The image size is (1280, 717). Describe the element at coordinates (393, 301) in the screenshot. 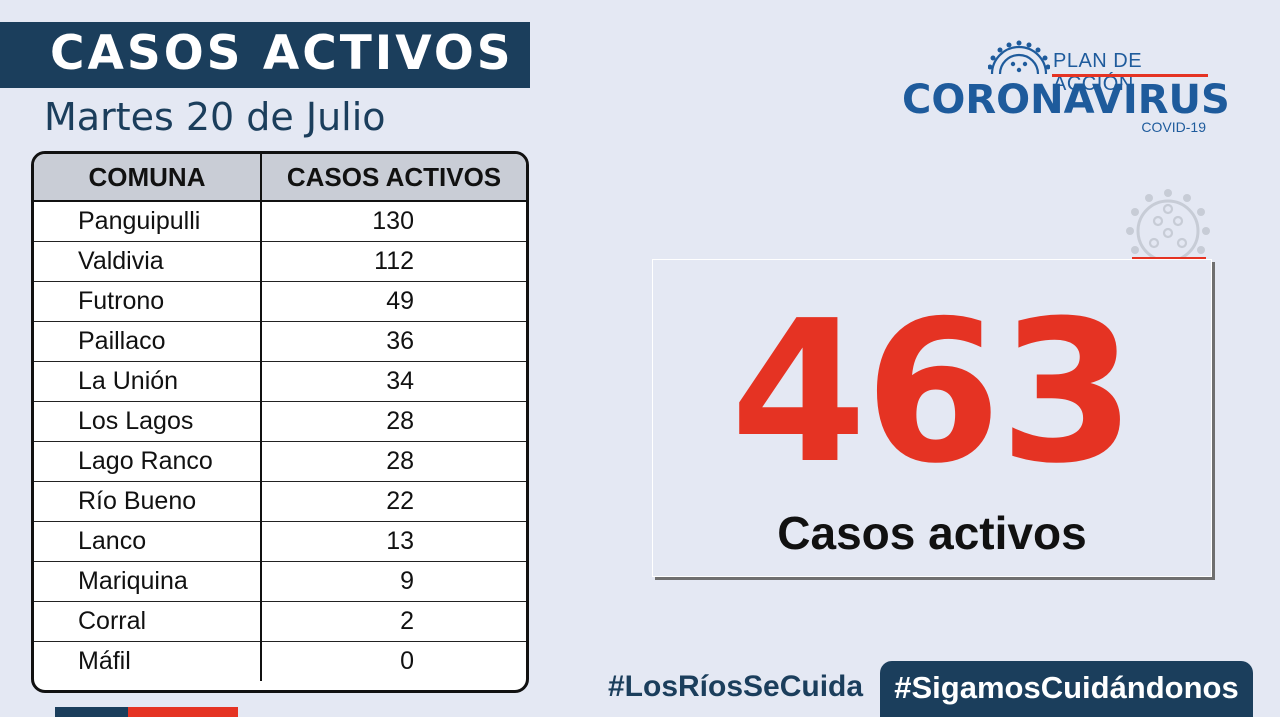

I see `active-cases-value: 49` at that location.